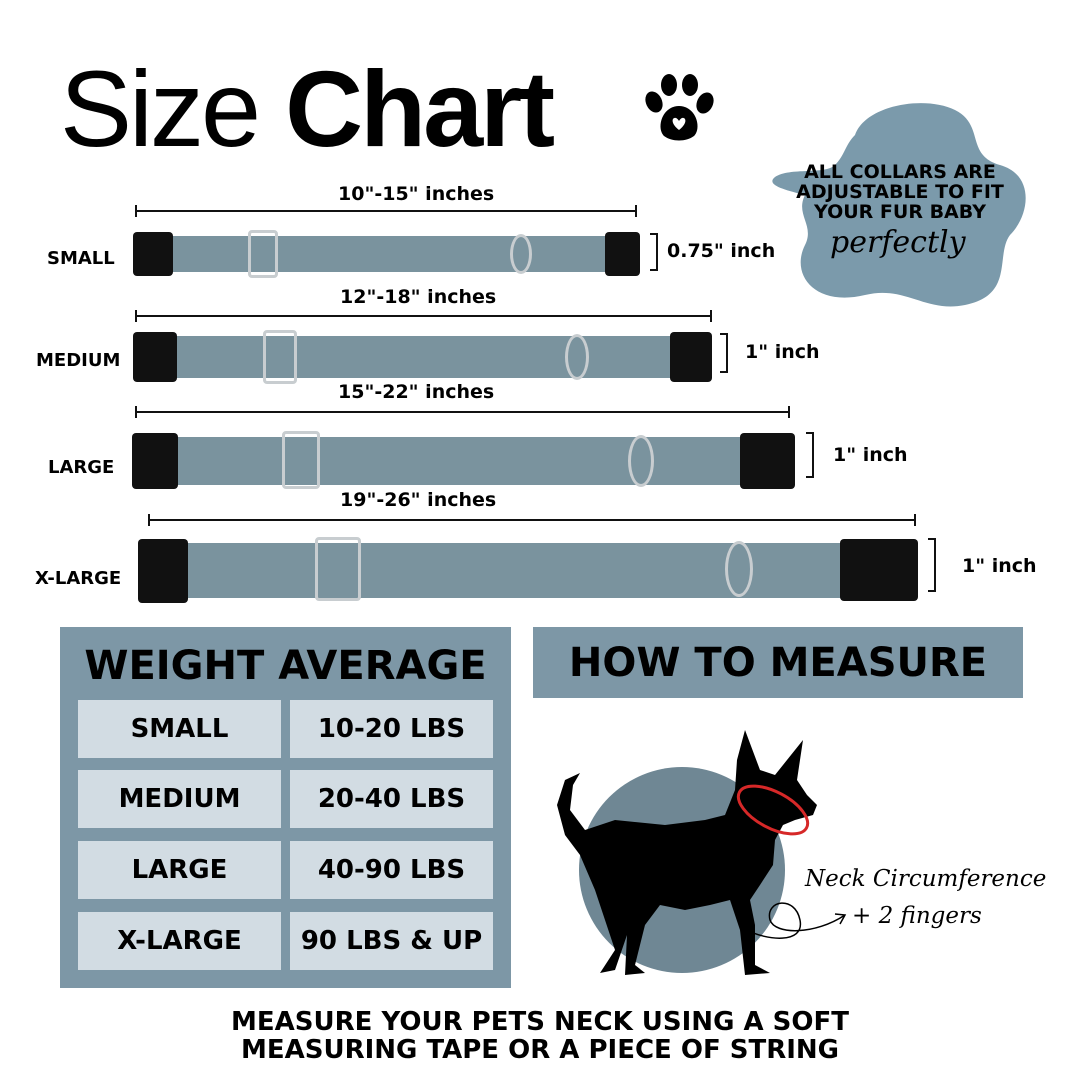 The height and width of the screenshot is (1080, 1080). I want to click on collar-label-large: LARGE, so click(81, 467).